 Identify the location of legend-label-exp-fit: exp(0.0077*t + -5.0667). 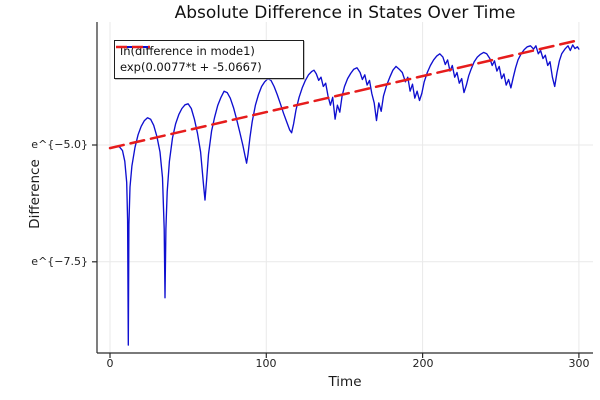
(191, 67).